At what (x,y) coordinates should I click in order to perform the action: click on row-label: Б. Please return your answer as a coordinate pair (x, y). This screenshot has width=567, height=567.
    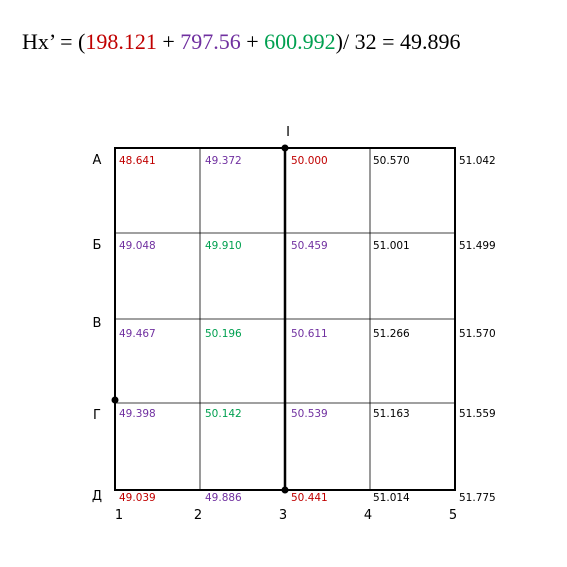
    Looking at the image, I should click on (97, 245).